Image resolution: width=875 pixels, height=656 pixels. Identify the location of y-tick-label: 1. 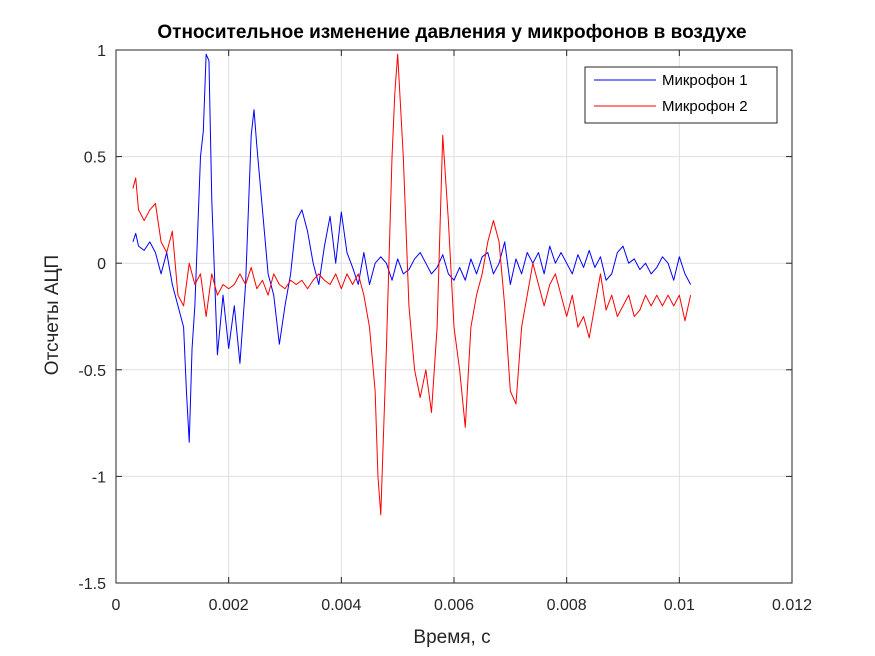
(101, 51).